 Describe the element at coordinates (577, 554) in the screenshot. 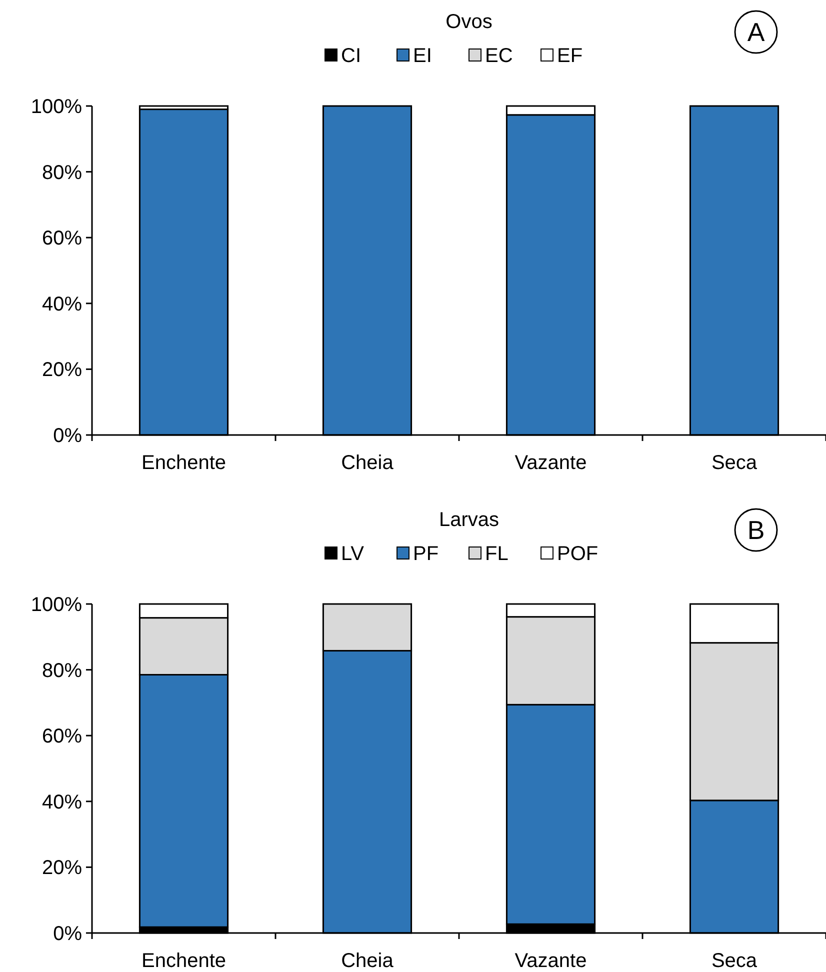

I see `legend-label: POF` at that location.